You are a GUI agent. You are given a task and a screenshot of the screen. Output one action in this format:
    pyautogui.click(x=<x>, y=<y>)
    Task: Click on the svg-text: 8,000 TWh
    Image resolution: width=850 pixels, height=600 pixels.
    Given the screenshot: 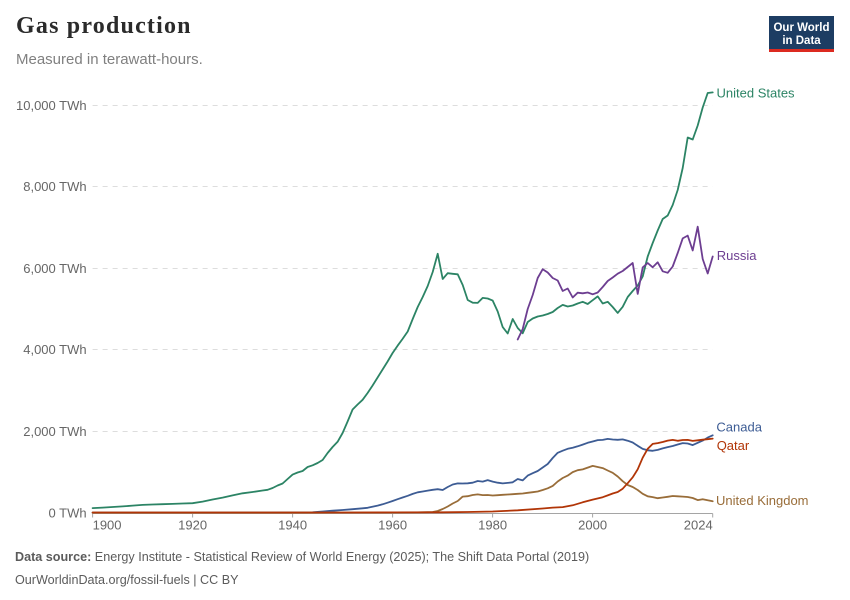 What is the action you would take?
    pyautogui.click(x=54, y=186)
    